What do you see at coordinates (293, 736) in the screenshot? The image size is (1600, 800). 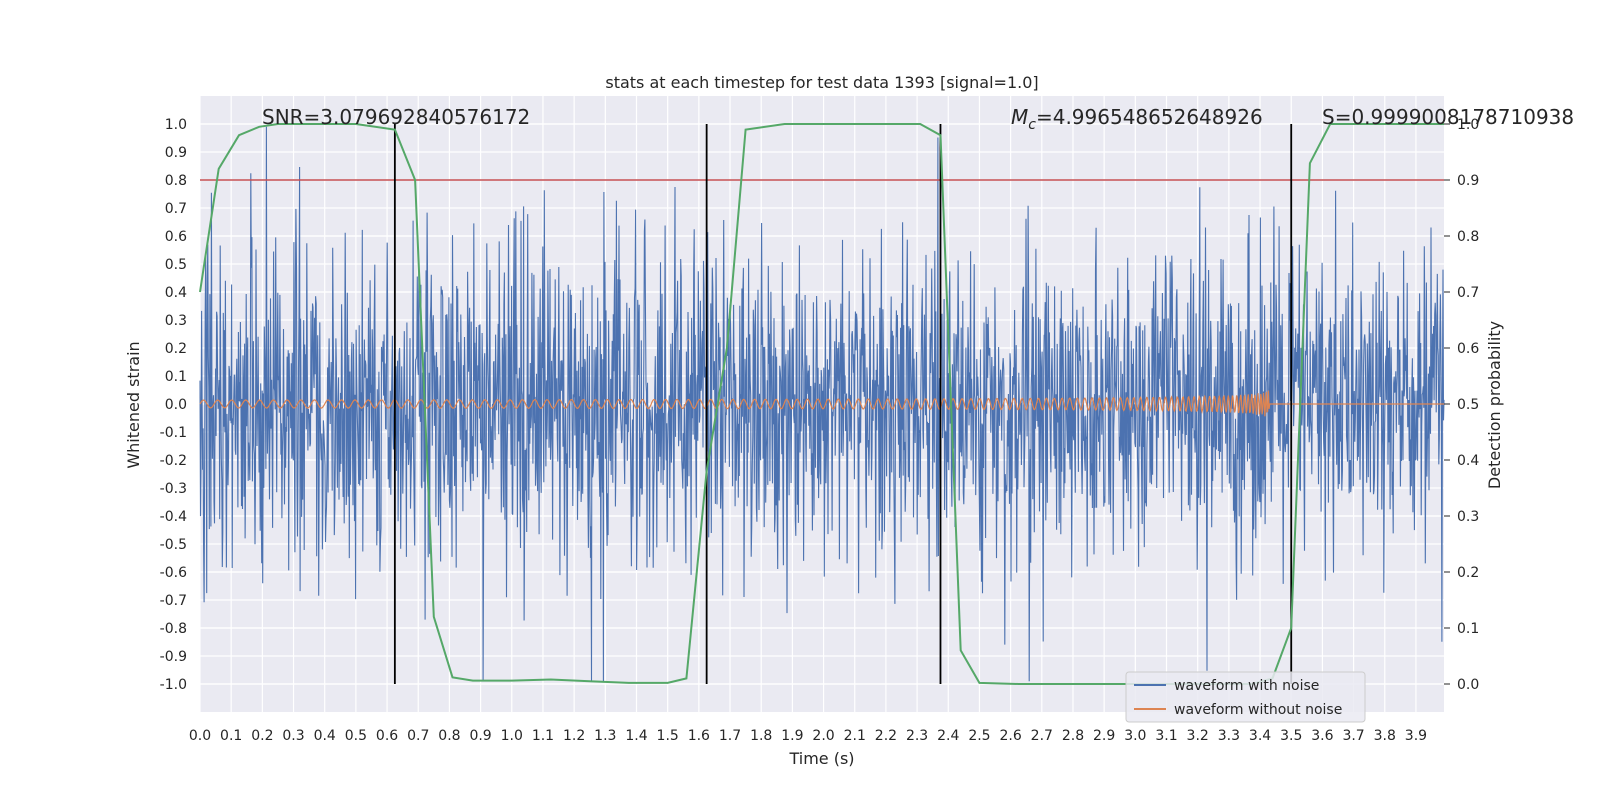 I see `x-tick-label: 0.3` at bounding box center [293, 736].